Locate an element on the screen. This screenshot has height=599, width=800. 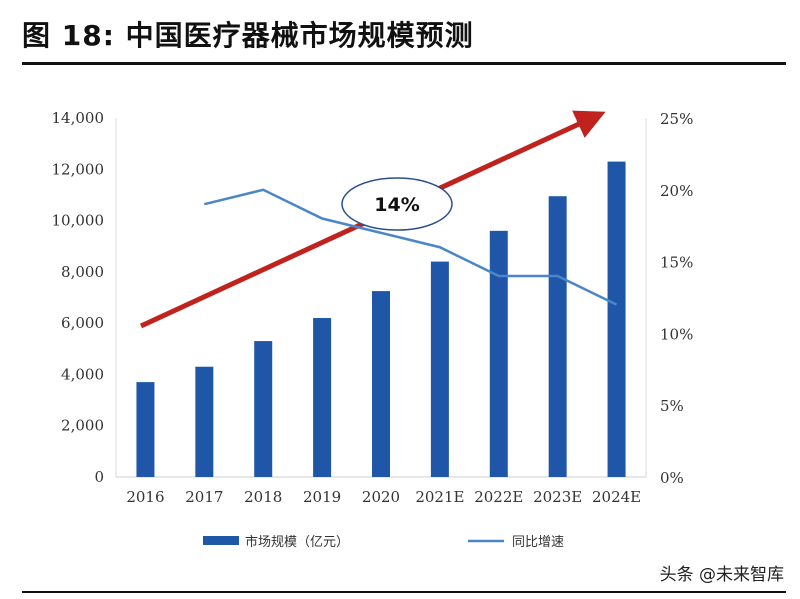
x-tick-label: 2018 is located at coordinates (263, 497).